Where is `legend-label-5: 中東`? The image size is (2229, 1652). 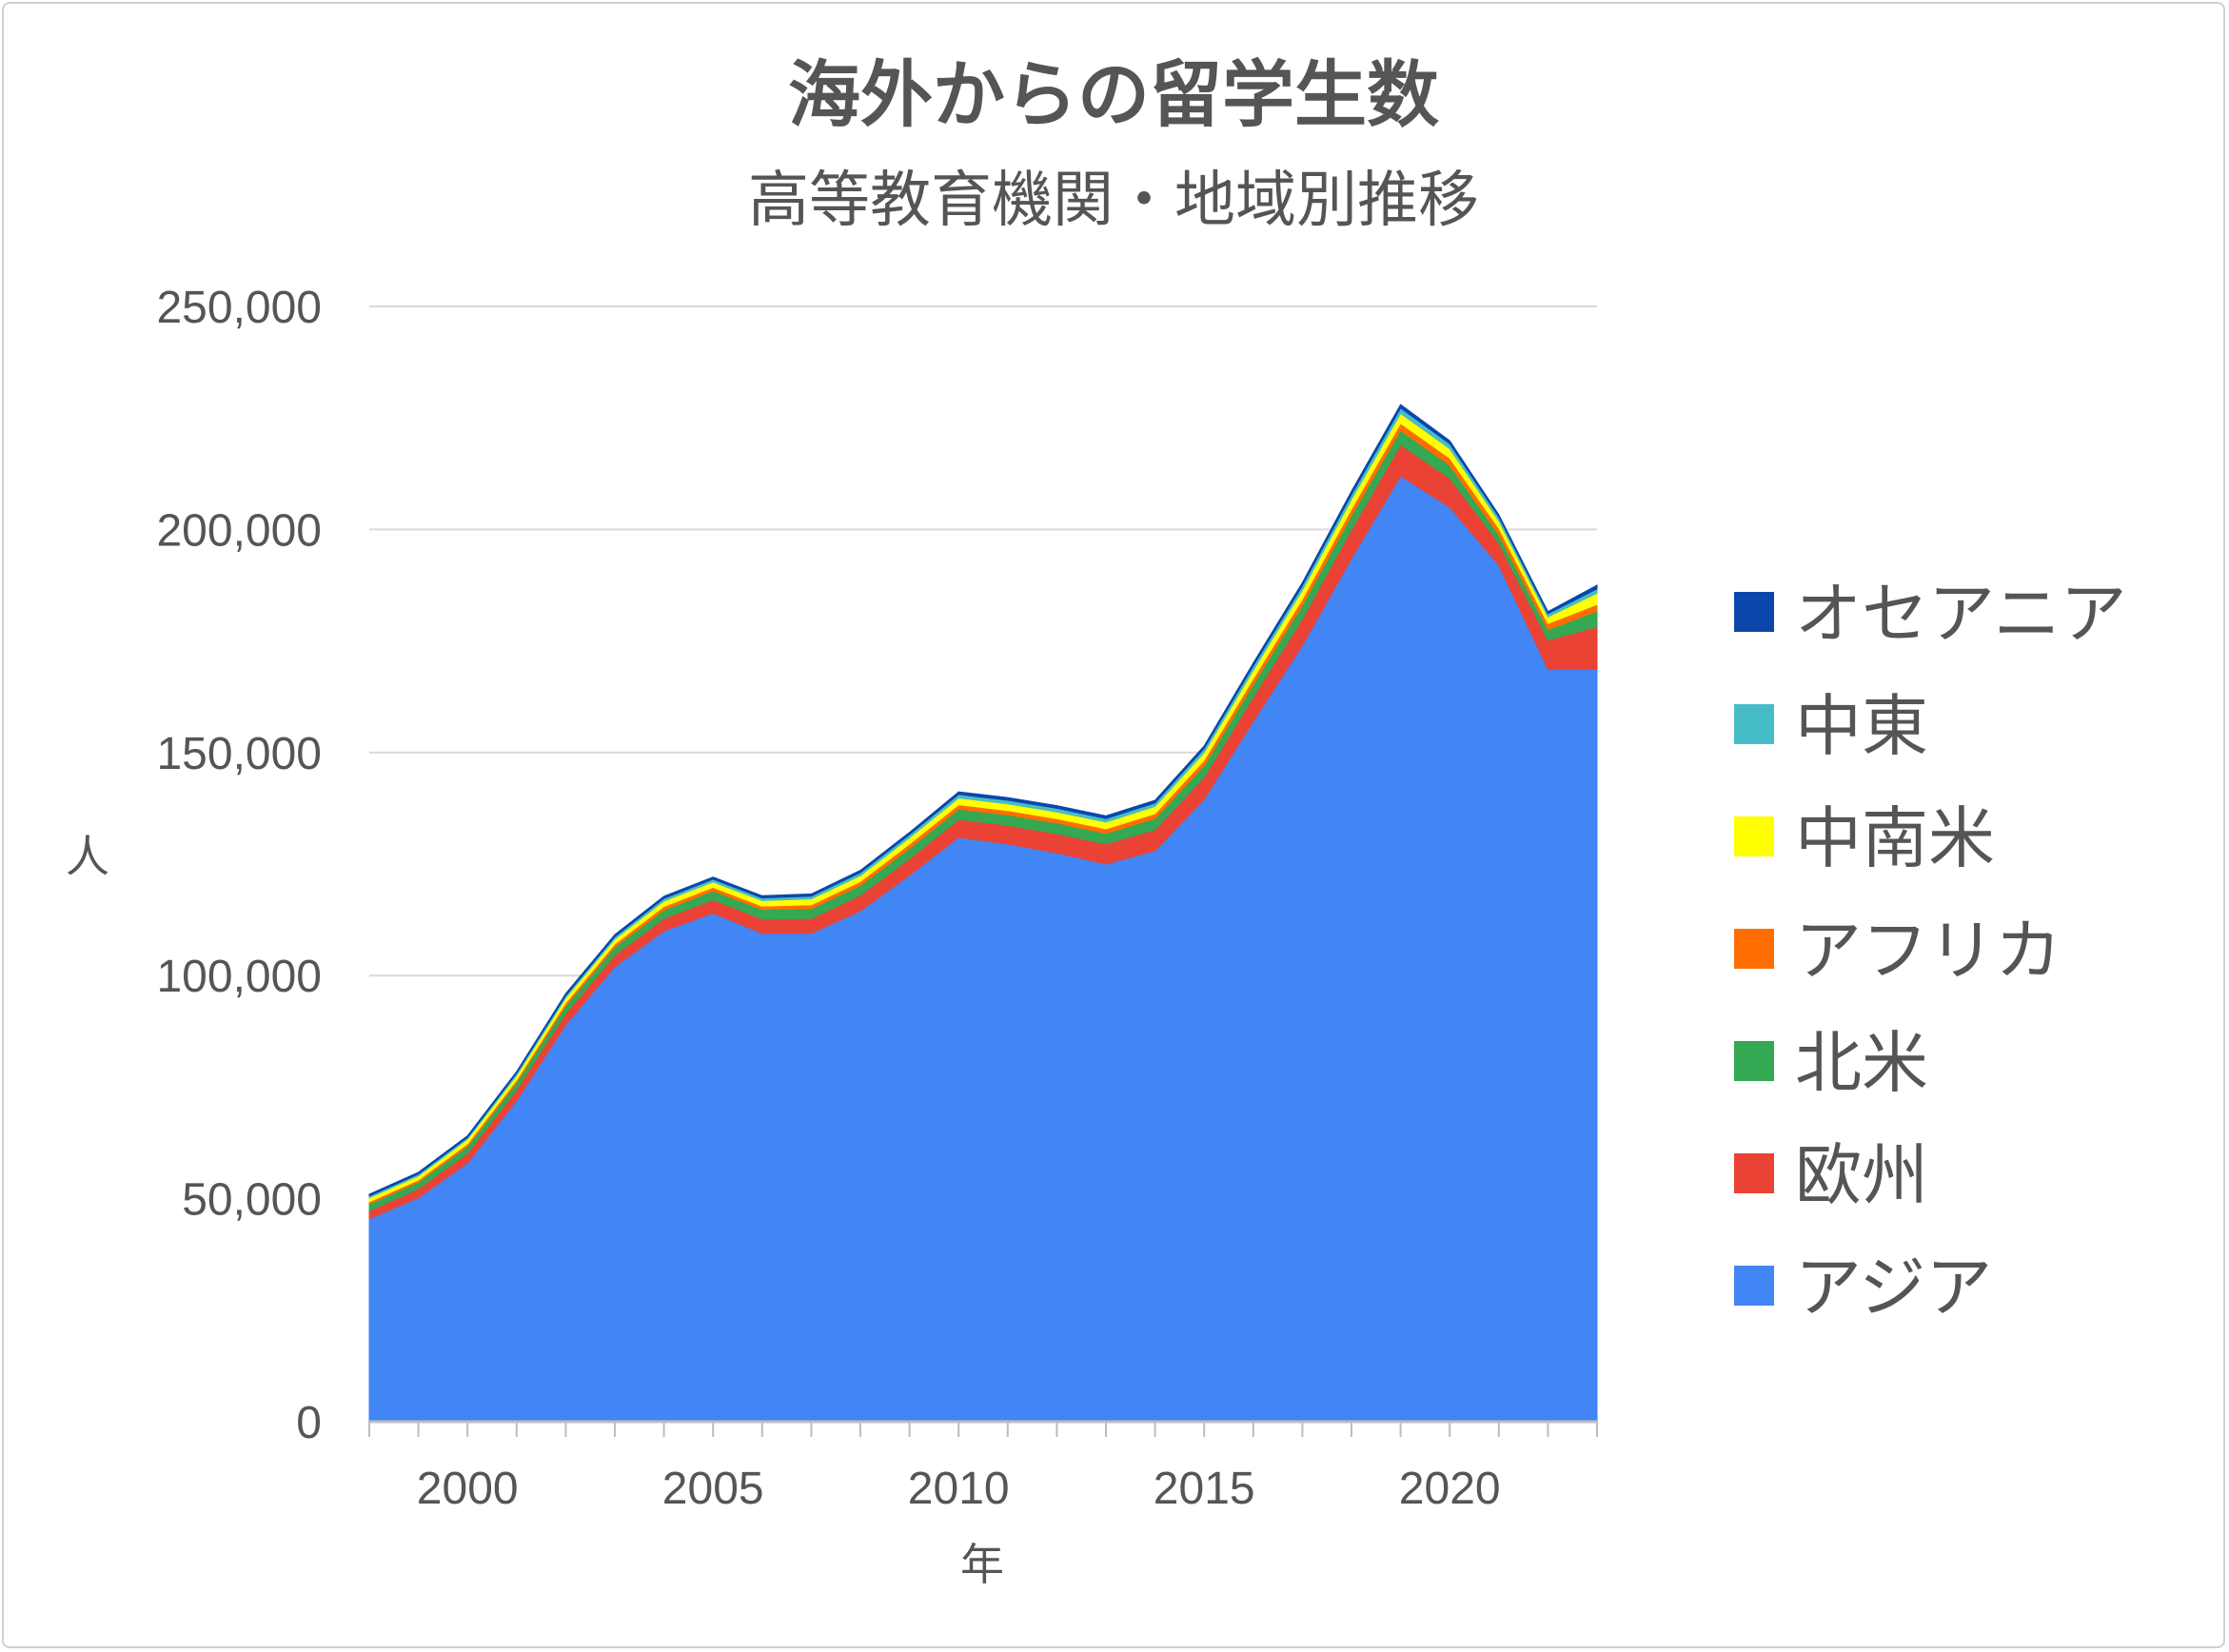 legend-label-5: 中東 is located at coordinates (1862, 726).